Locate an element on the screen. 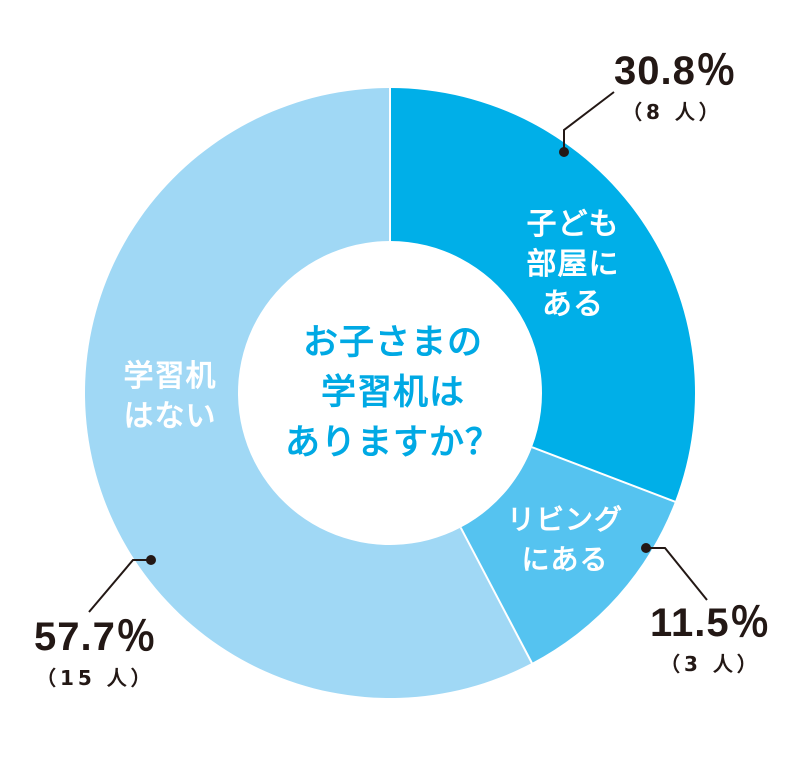  count-no-desk: （15 人） is located at coordinates (95, 678).